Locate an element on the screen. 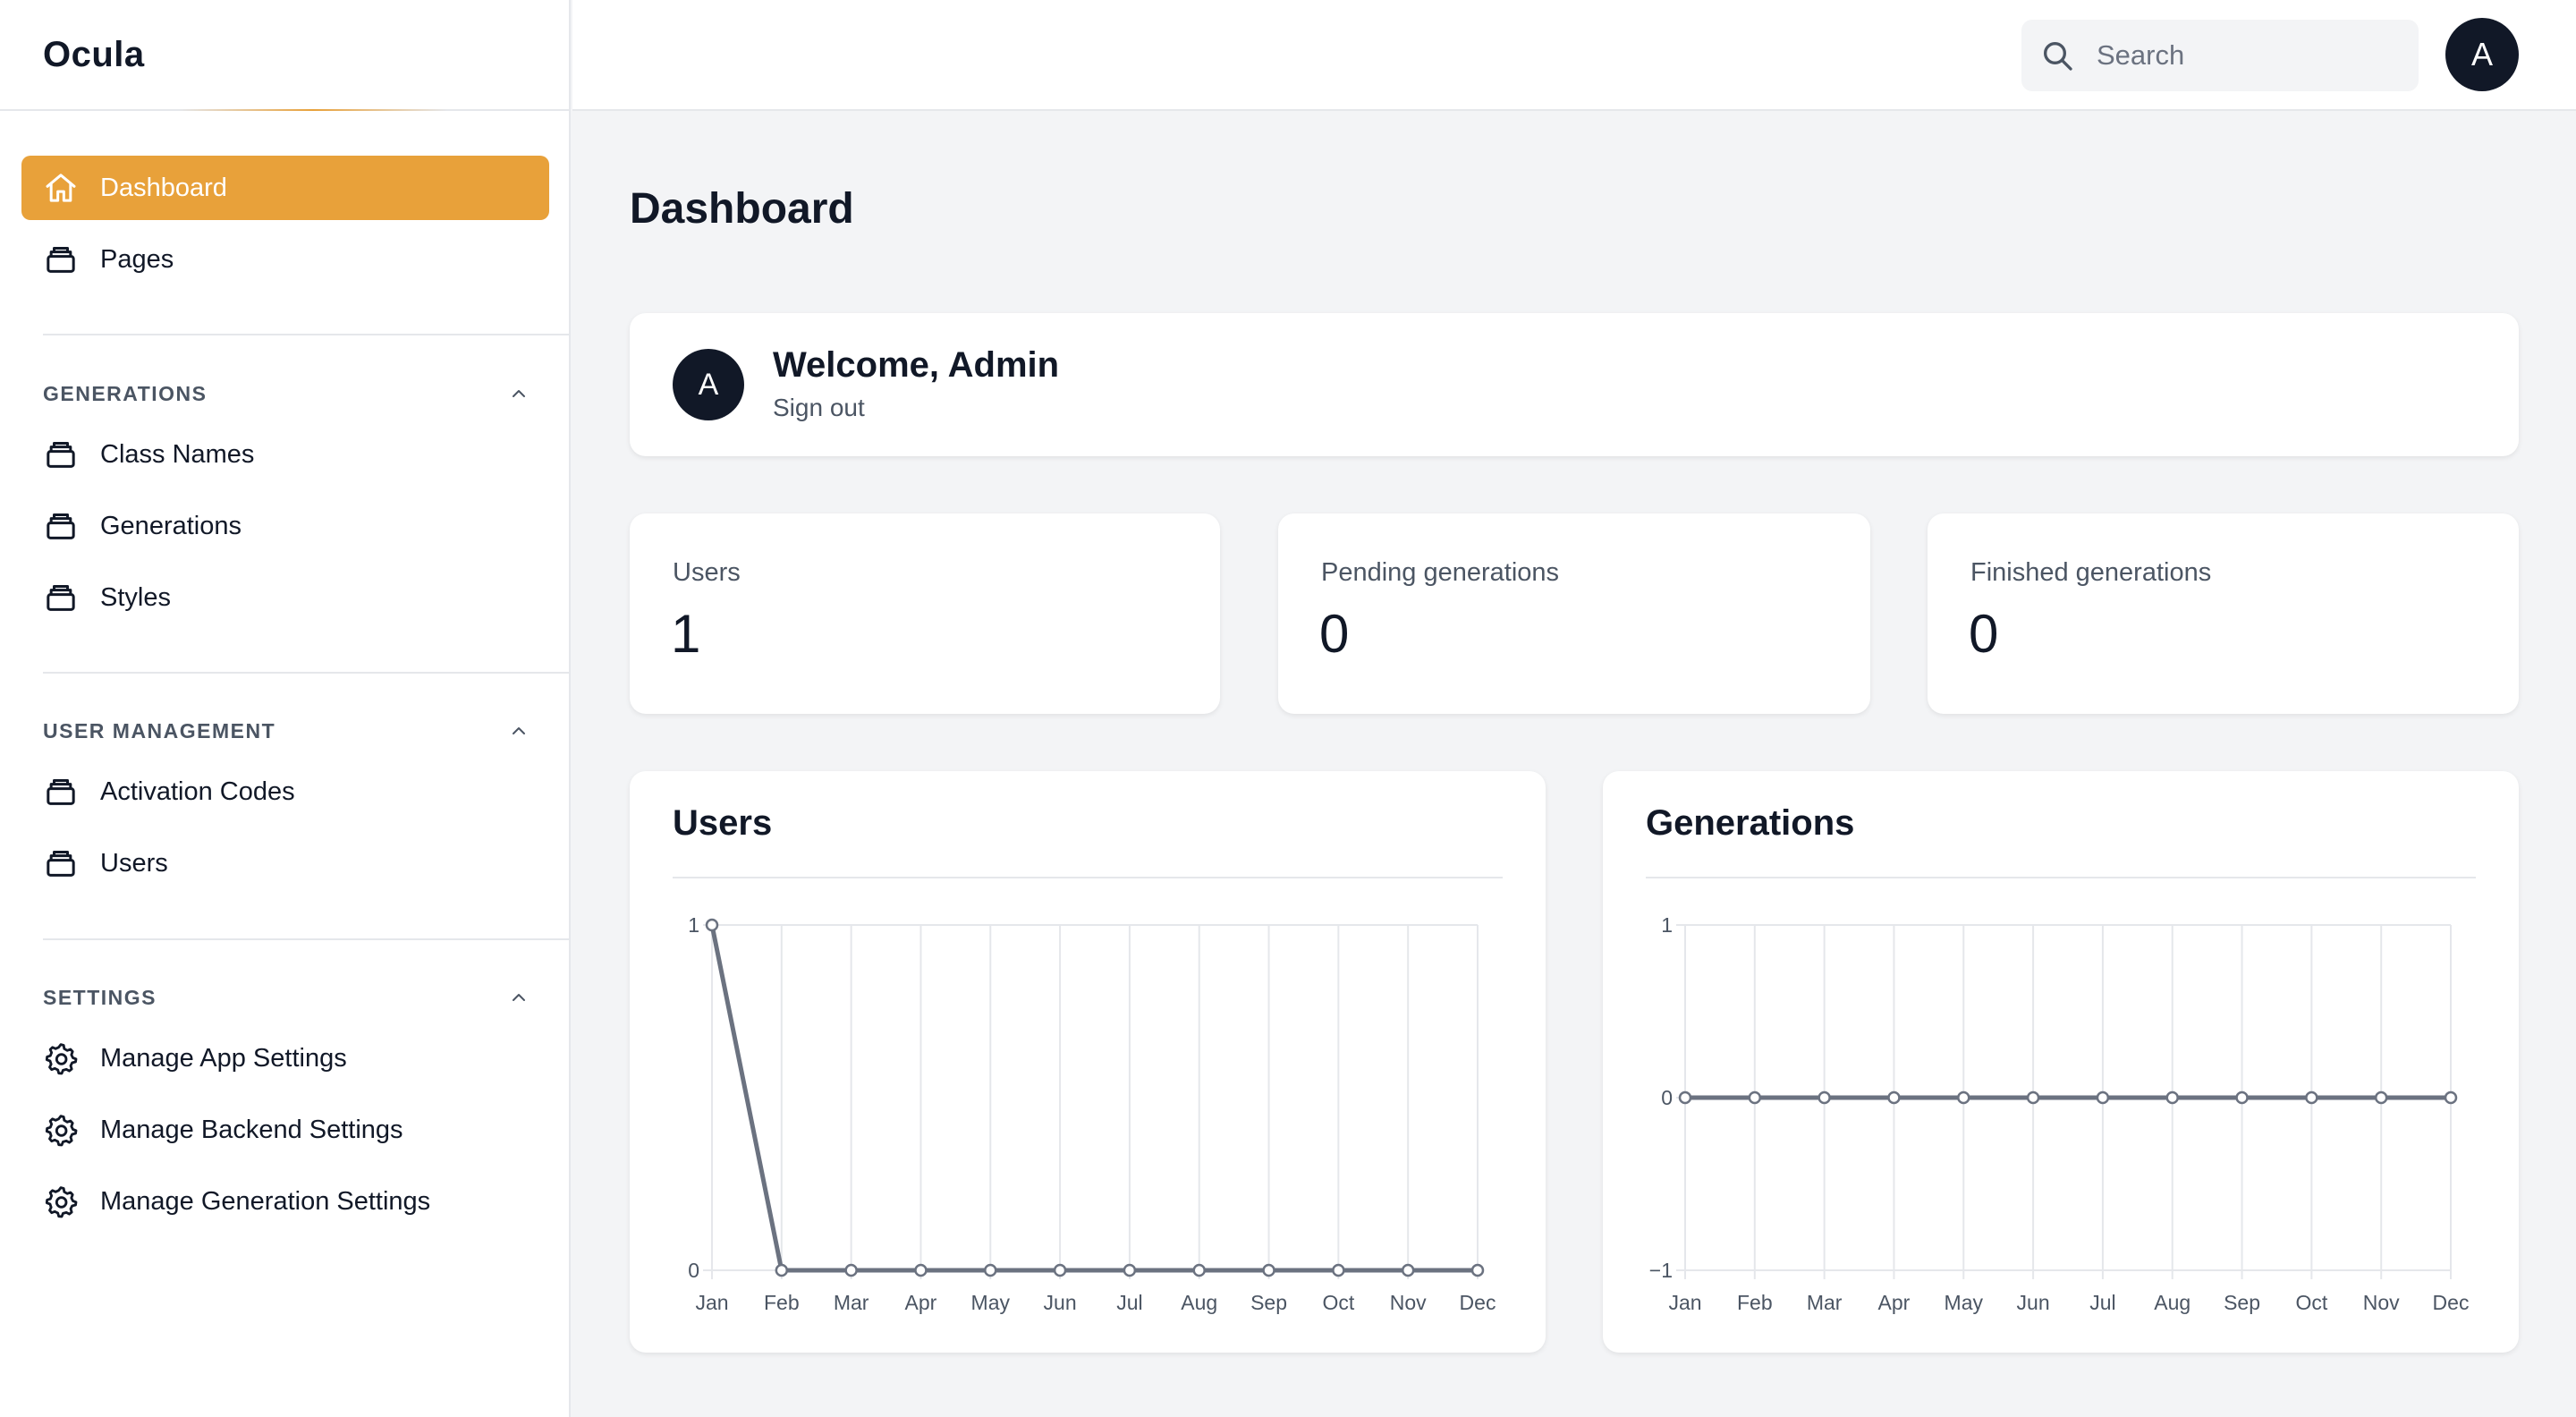 The width and height of the screenshot is (2576, 1417). sidebar-item-label: Dashboard is located at coordinates (163, 187).